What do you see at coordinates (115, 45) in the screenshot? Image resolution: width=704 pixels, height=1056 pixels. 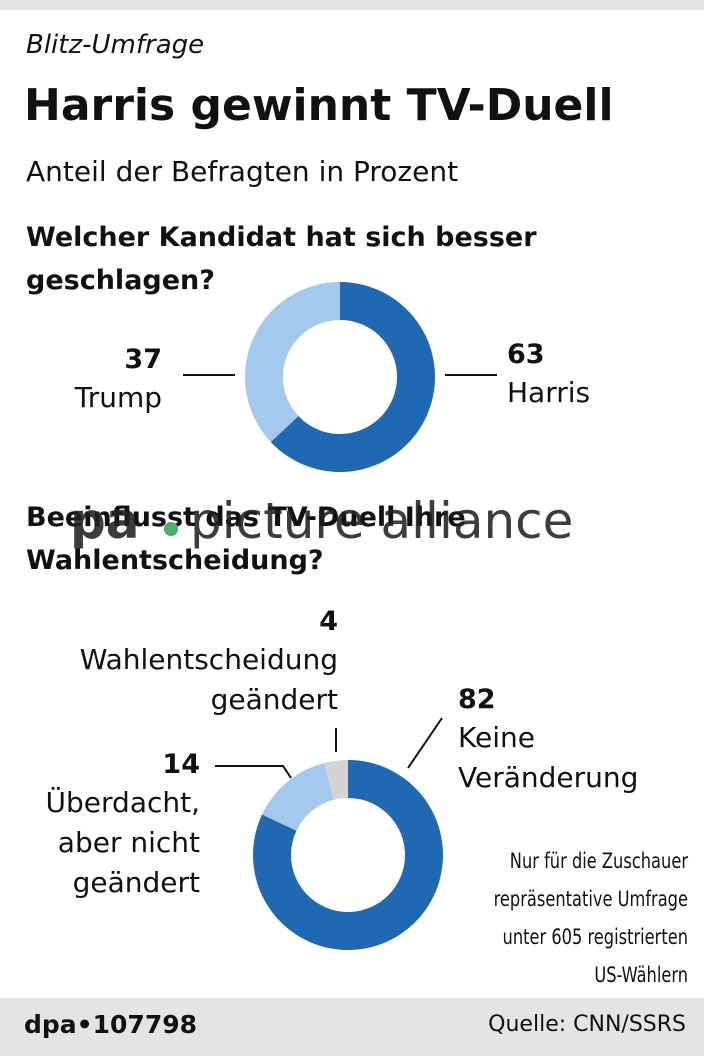 I see `kicker: Blitz-Umfrage` at bounding box center [115, 45].